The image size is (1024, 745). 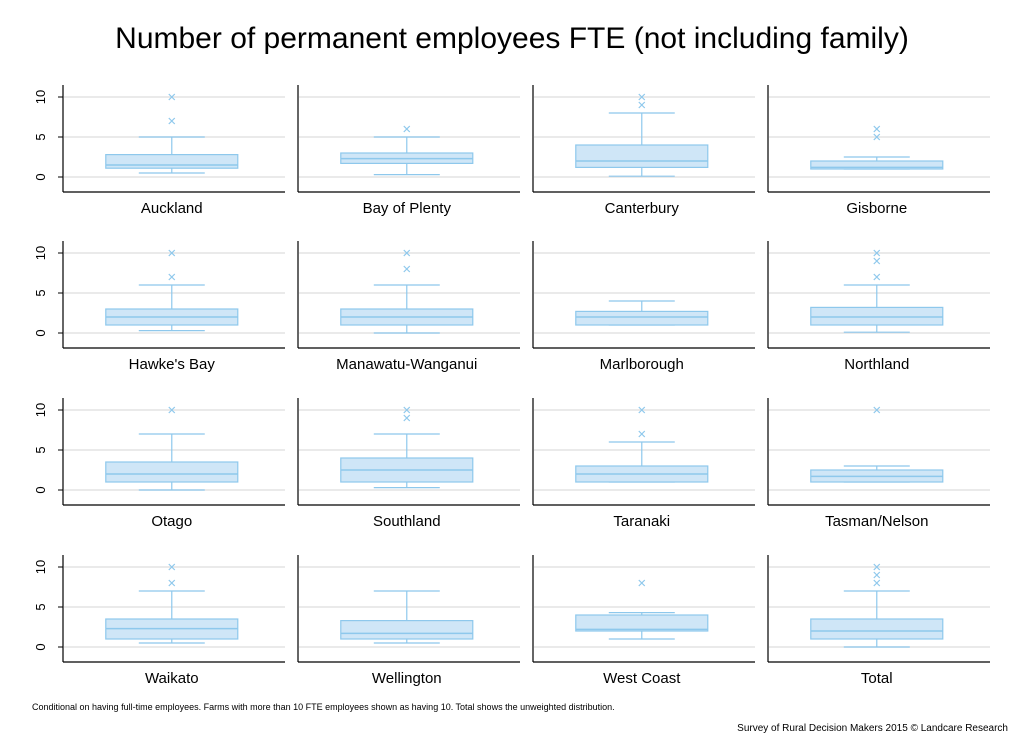 What do you see at coordinates (876, 208) in the screenshot?
I see `panel-label: Gisborne` at bounding box center [876, 208].